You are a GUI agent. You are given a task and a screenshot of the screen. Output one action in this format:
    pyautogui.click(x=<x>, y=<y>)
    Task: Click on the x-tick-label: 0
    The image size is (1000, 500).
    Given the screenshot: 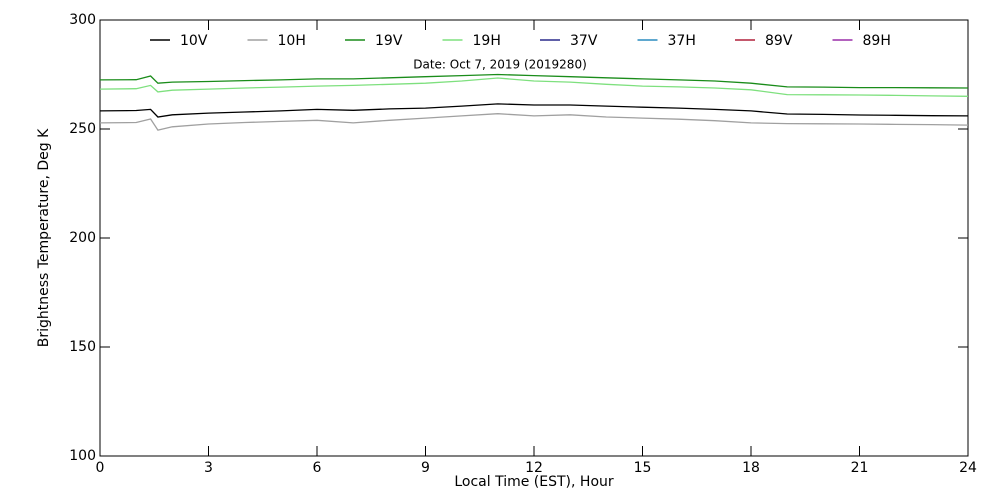 What is the action you would take?
    pyautogui.click(x=100, y=468)
    